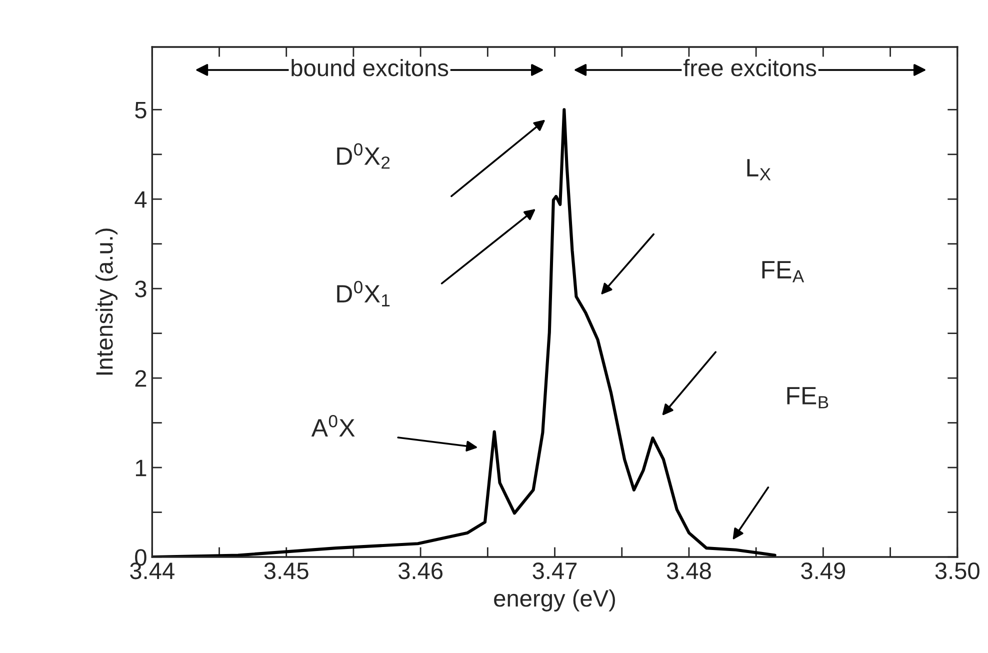  I want to click on annotation: D$^{0}$X$_{2}$, so click(363, 156).